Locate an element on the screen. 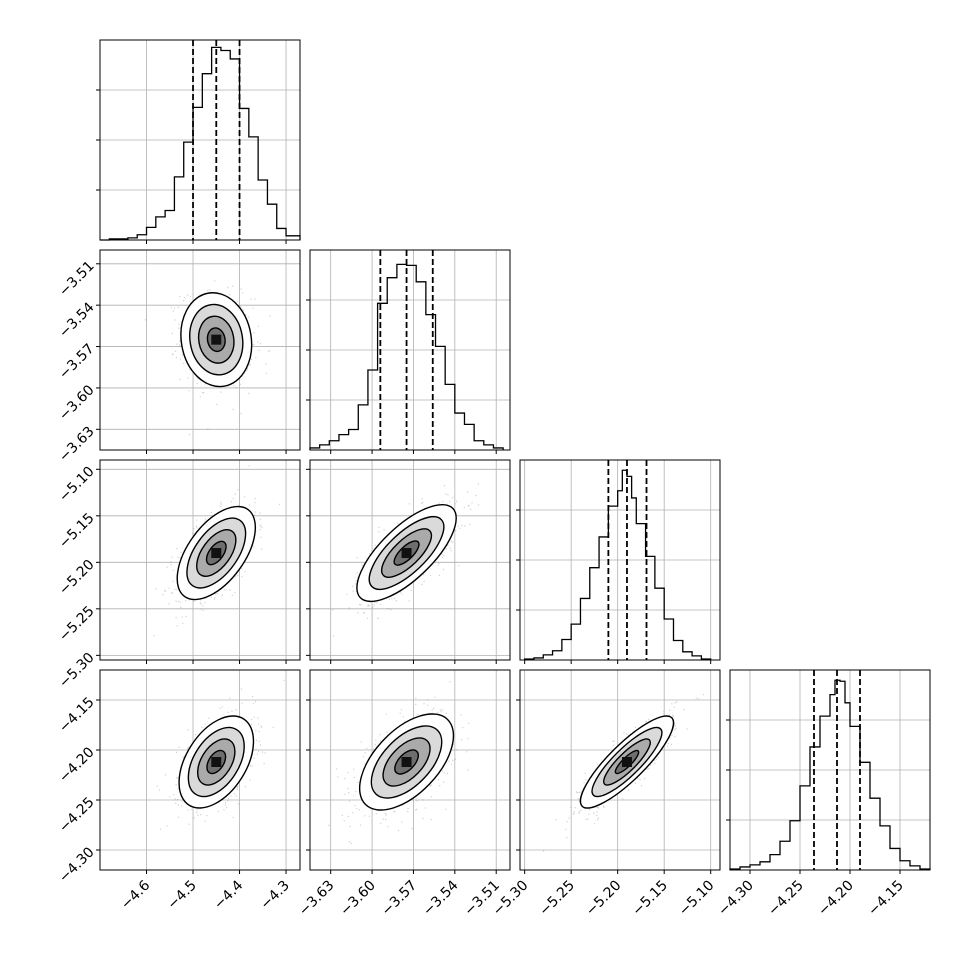 The image size is (970, 970). hist-2-bars is located at coordinates (618, 564).